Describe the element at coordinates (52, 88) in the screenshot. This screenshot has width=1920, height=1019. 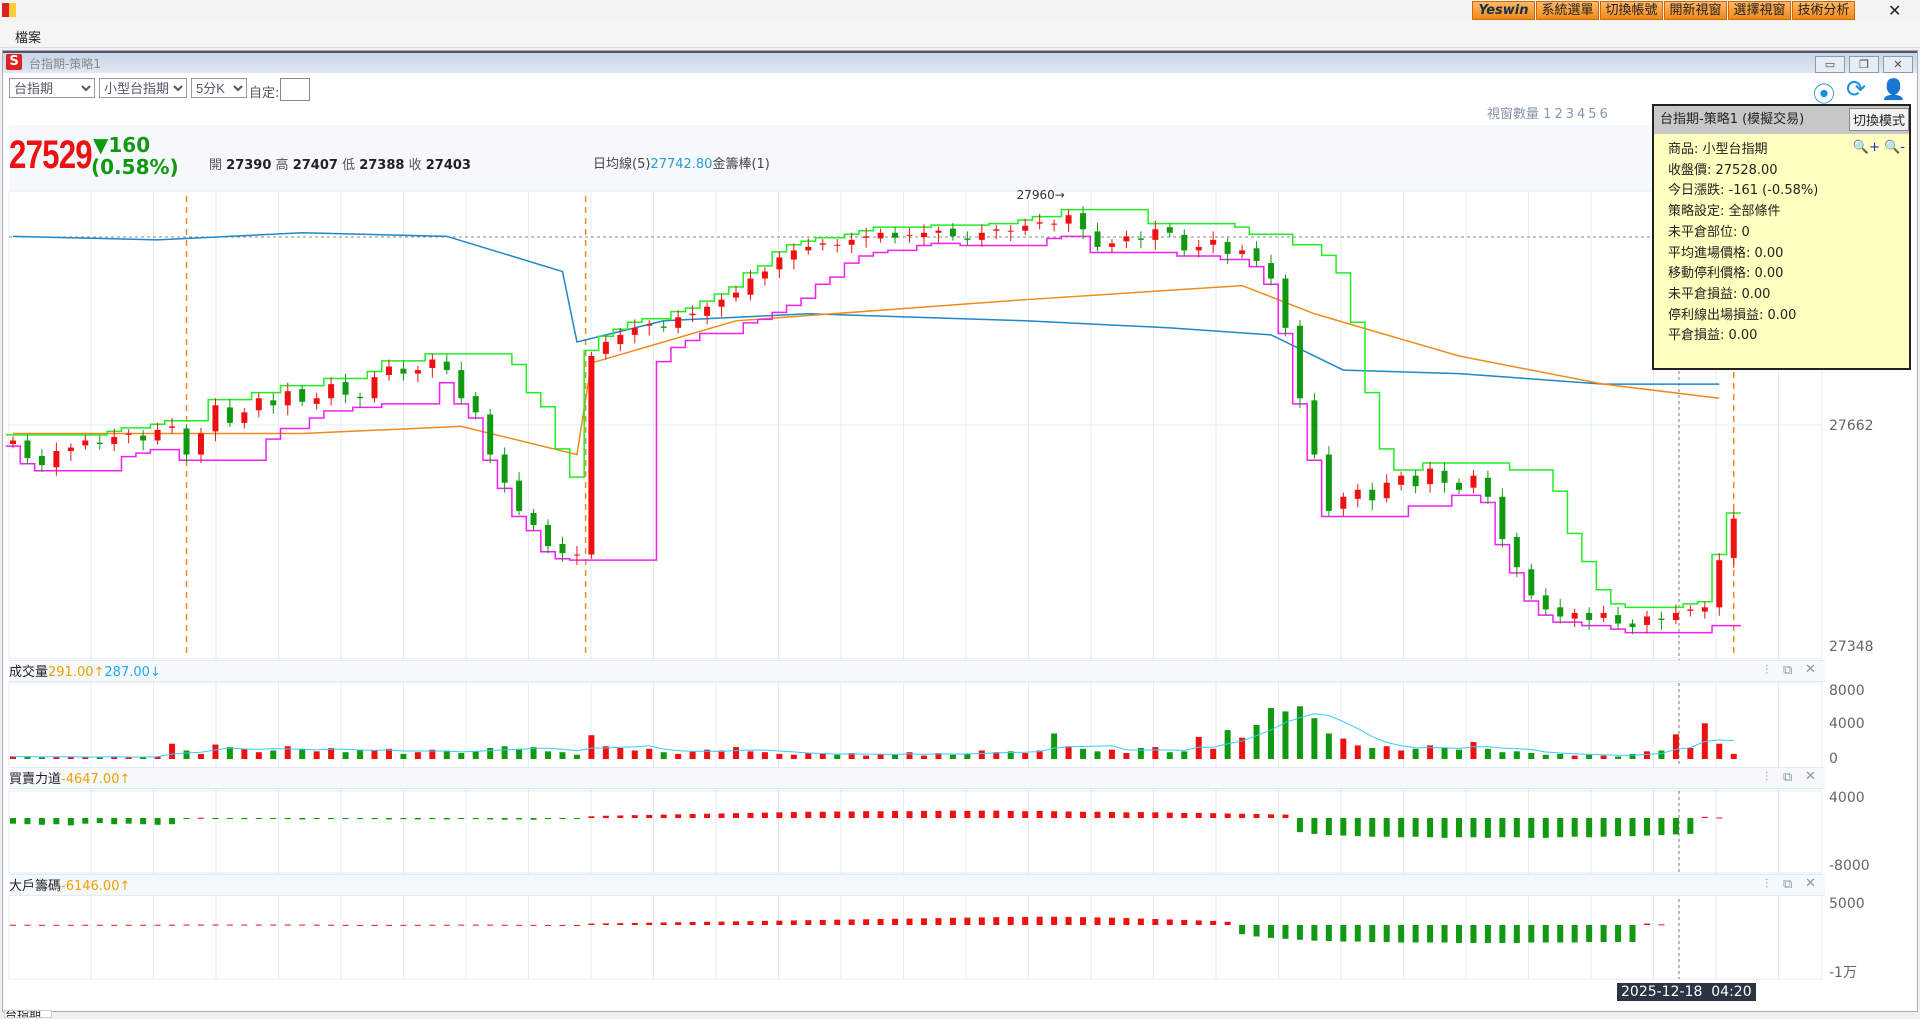
I see `market-select: 台指期` at that location.